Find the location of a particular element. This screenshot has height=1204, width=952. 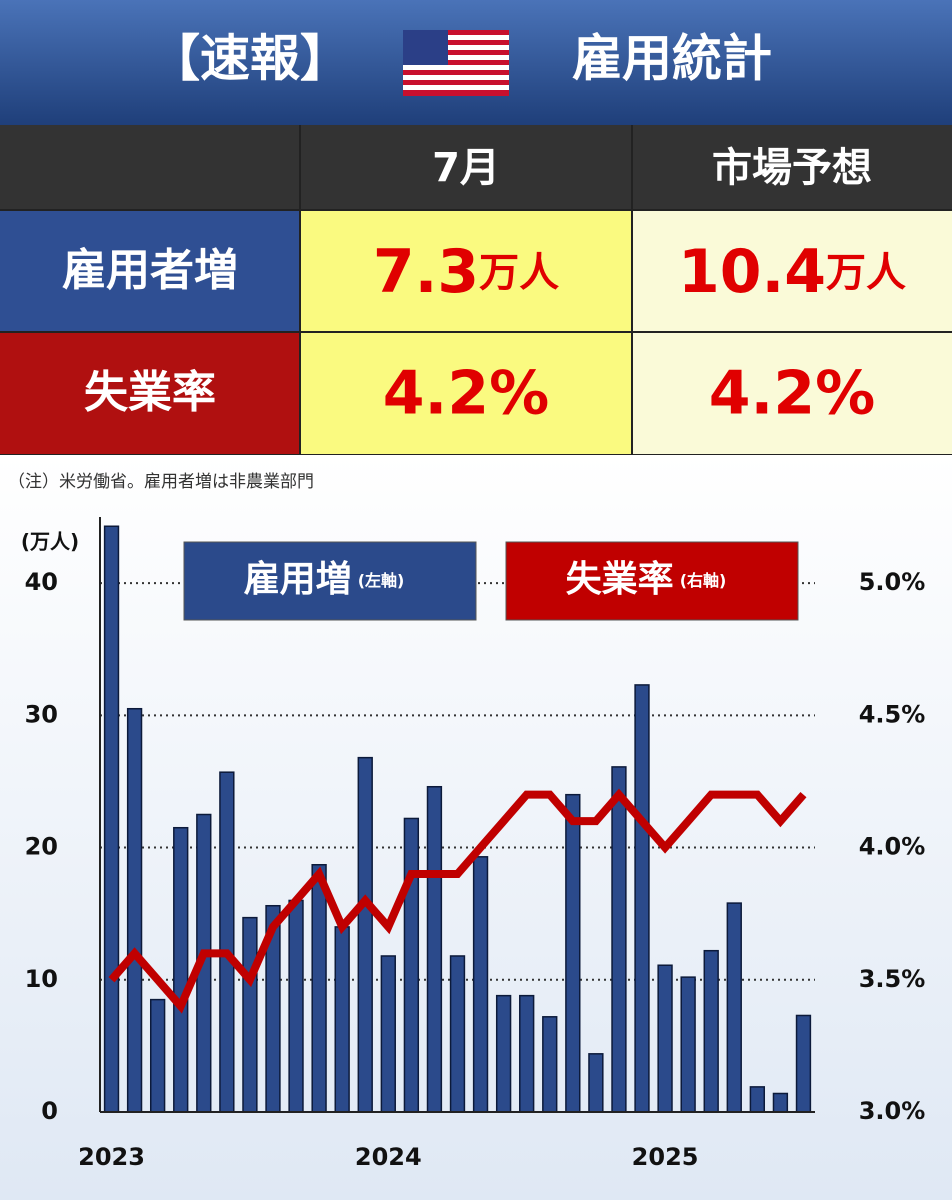

y2-tick-label: 5.0% is located at coordinates (892, 582).